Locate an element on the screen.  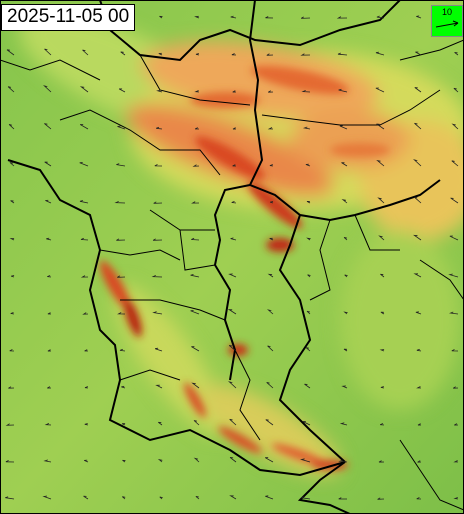
scale-label: 10 is located at coordinates (446, 12).